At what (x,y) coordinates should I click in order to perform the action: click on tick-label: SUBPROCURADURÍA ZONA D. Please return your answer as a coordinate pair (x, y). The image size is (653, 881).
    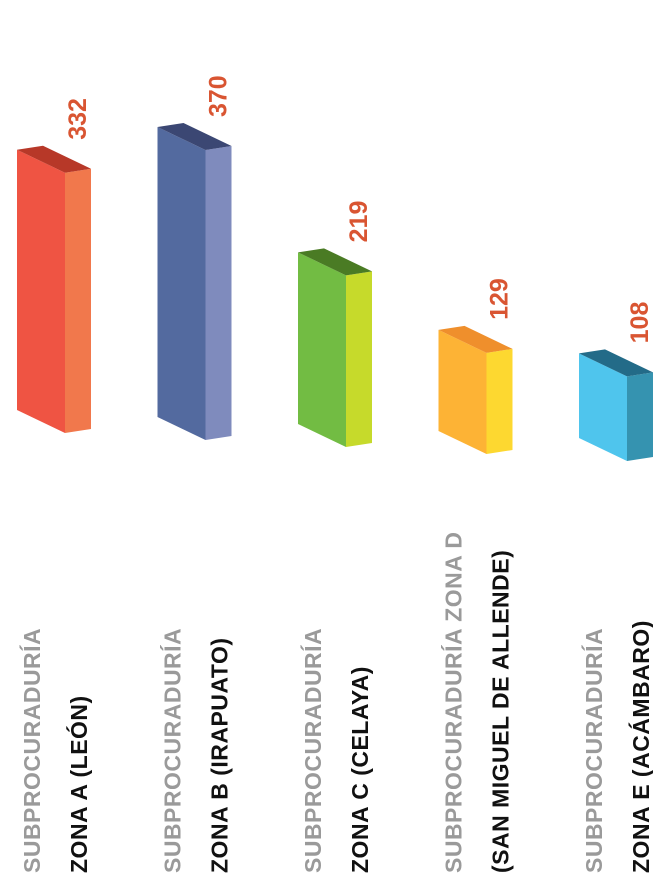
    Looking at the image, I should click on (453, 702).